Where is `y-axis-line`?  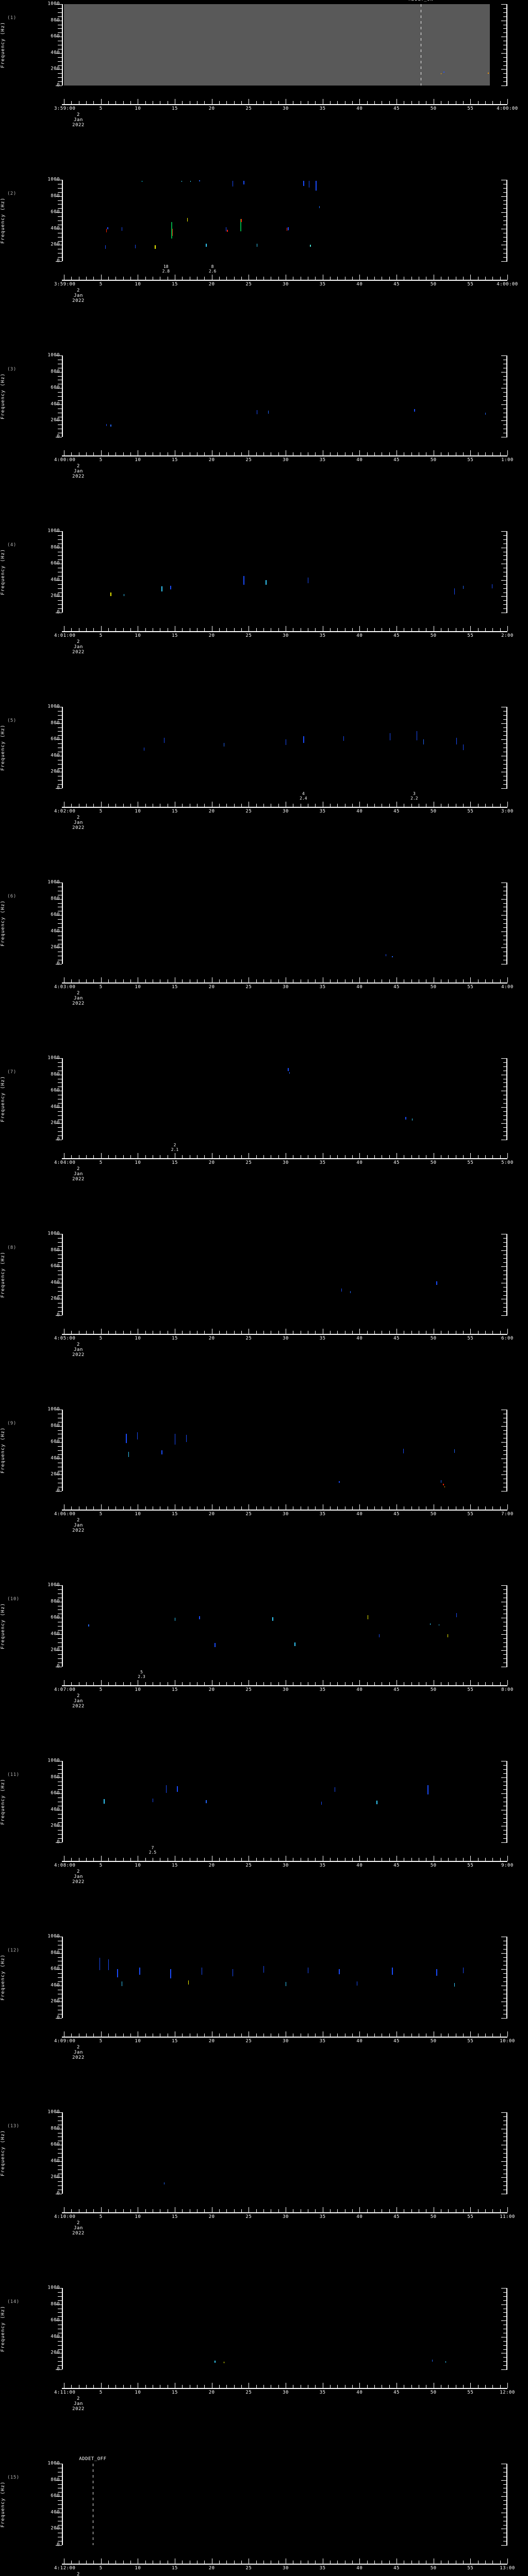 y-axis-line is located at coordinates (62, 1451).